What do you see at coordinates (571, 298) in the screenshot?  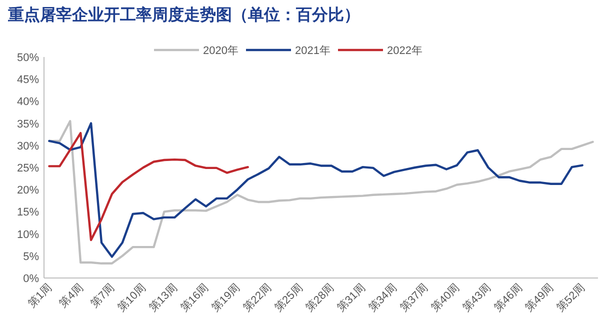 I see `x-tick-label: 第52周` at bounding box center [571, 298].